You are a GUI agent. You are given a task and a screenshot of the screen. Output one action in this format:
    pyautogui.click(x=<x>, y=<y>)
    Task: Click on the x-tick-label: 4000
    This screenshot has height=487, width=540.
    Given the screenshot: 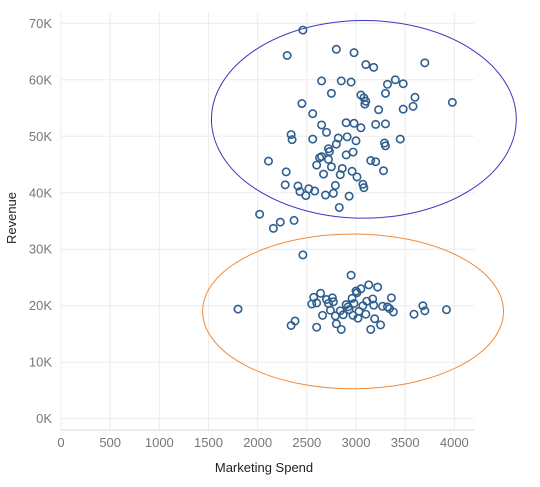 What is the action you would take?
    pyautogui.click(x=454, y=442)
    